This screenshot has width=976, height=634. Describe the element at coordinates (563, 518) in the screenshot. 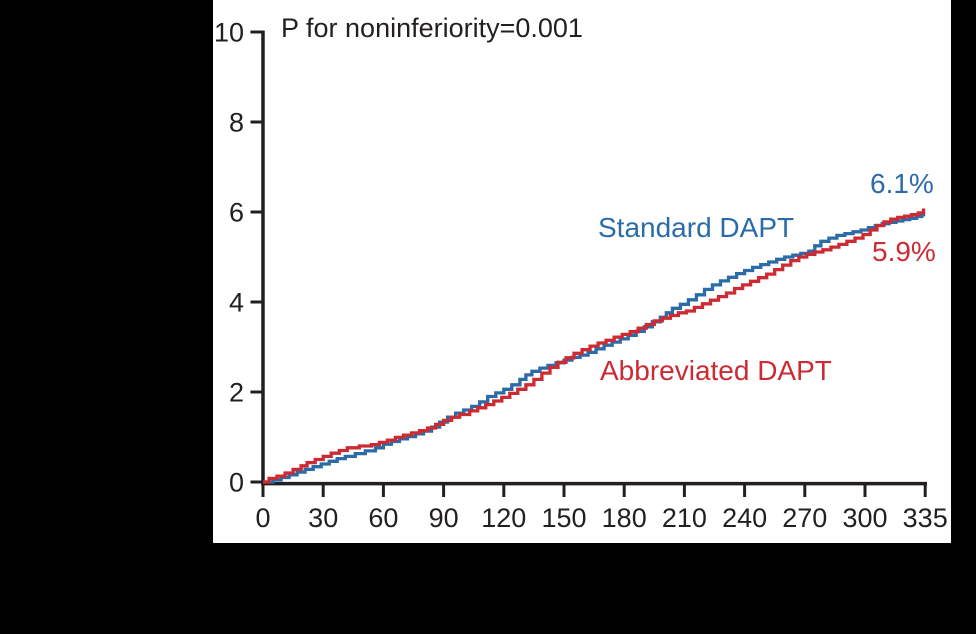

I see `x-tick-label: 150` at that location.